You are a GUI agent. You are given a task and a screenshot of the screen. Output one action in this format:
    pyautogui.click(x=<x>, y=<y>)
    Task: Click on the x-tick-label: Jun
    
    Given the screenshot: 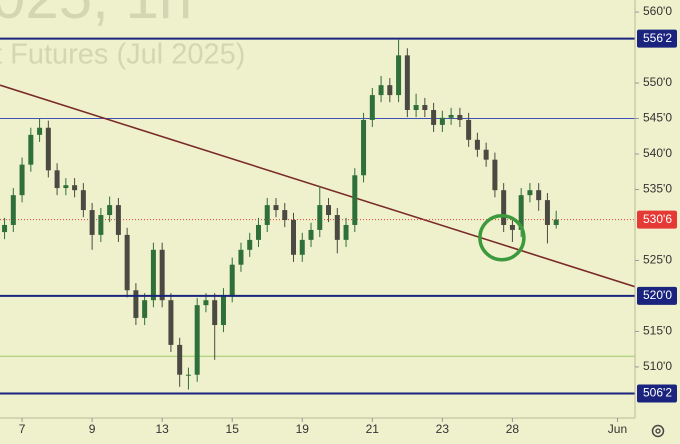 What is the action you would take?
    pyautogui.click(x=617, y=429)
    